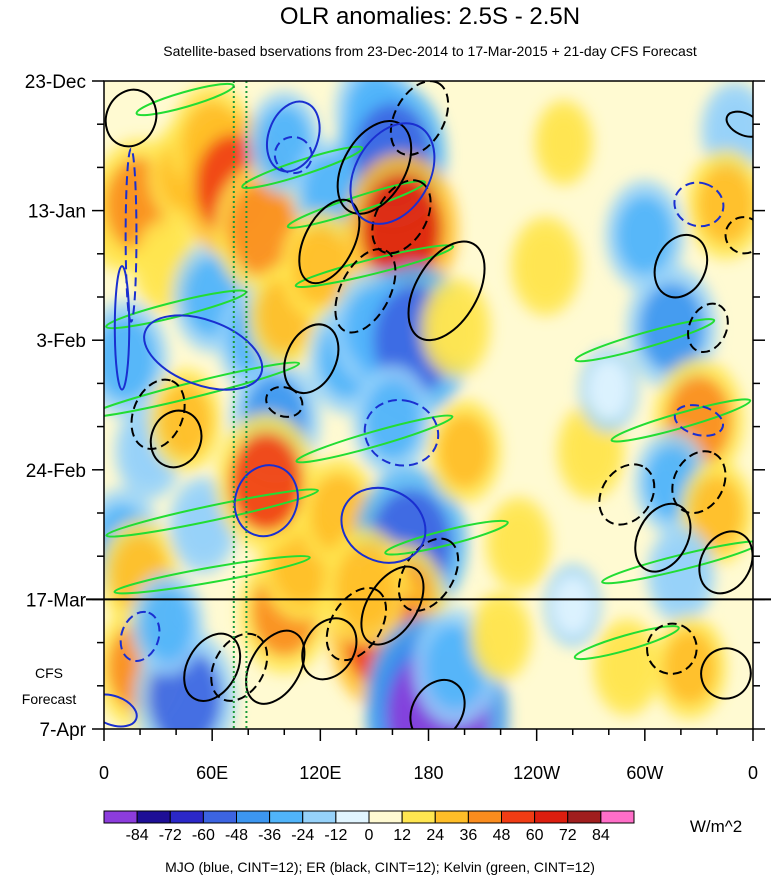 This screenshot has width=771, height=878. Describe the element at coordinates (236, 835) in the screenshot. I see `colorbar-label-3: -48` at that location.